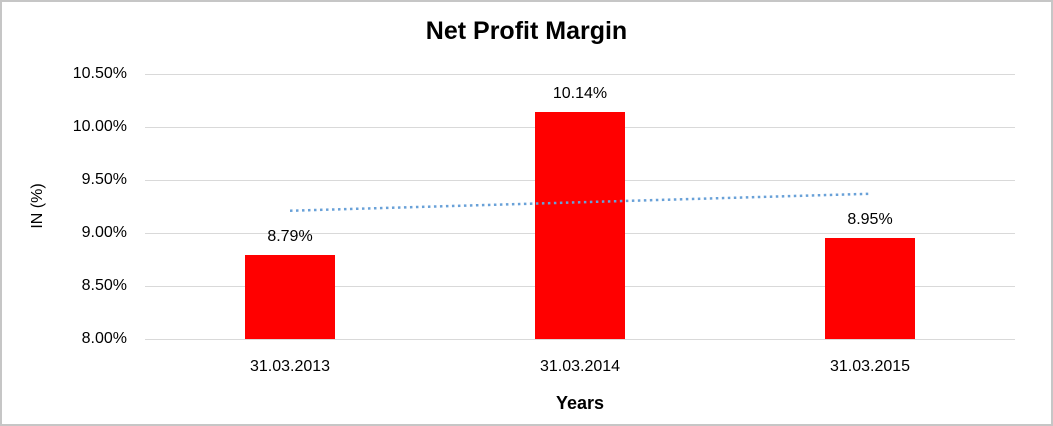 The image size is (1053, 426). Describe the element at coordinates (104, 338) in the screenshot. I see `y-tick-label: 8.00%` at that location.